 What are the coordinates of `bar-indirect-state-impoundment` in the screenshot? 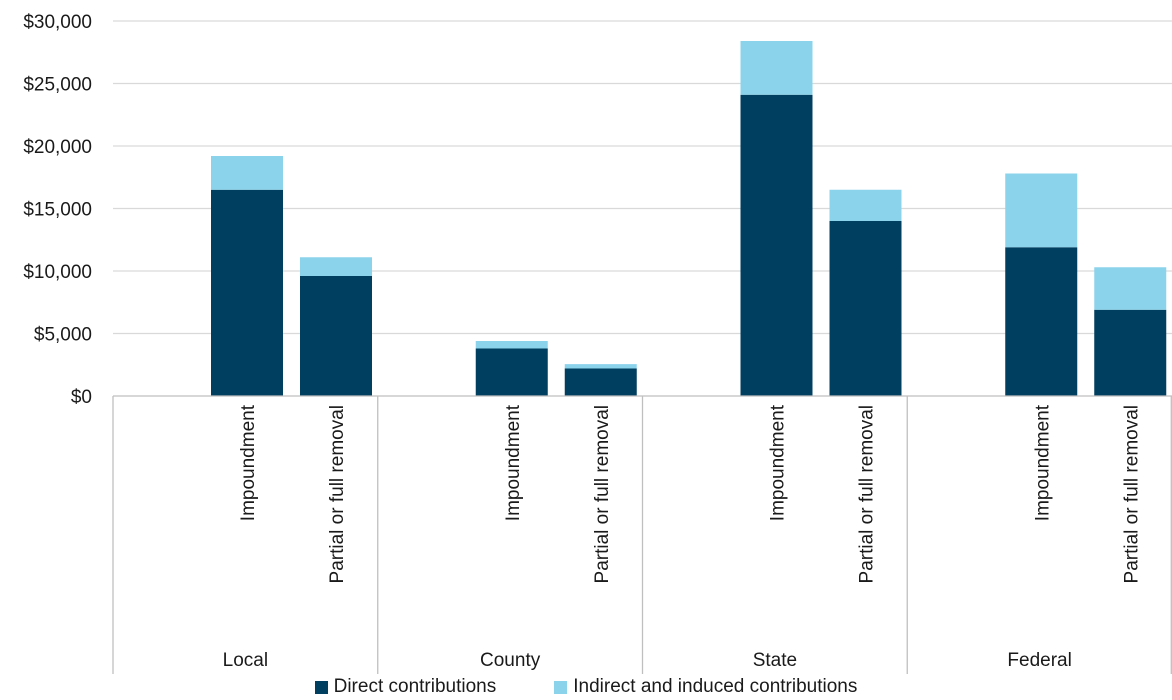 It's located at (776, 68).